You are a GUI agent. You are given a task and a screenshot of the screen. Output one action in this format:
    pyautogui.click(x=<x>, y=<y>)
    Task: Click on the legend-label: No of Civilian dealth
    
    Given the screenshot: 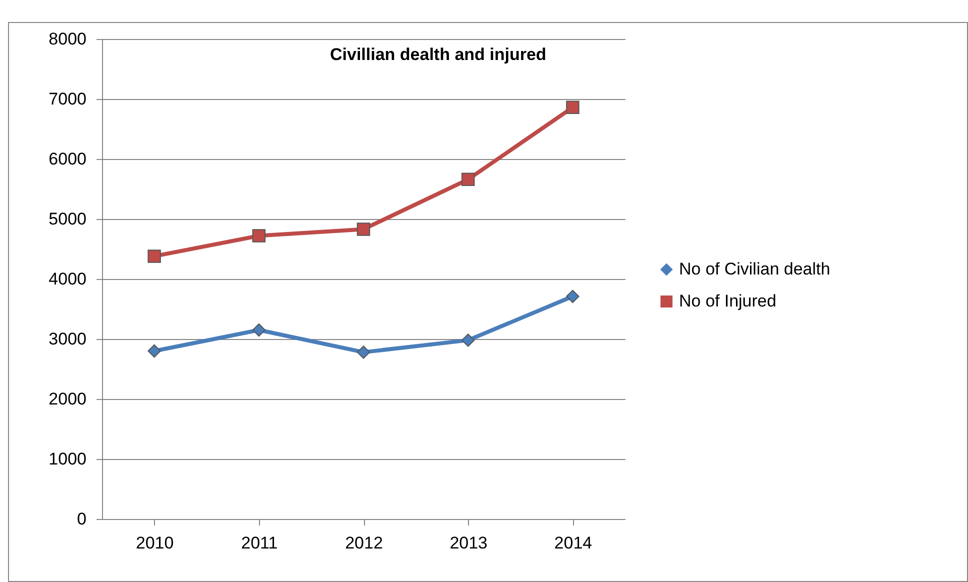 What is the action you would take?
    pyautogui.click(x=754, y=269)
    